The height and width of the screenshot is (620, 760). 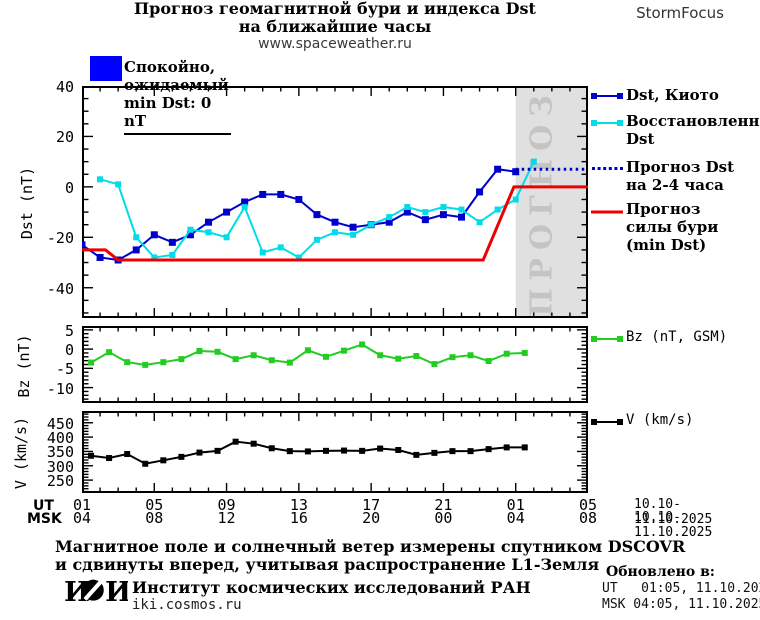 What do you see at coordinates (672, 95) in the screenshot?
I see `legend-kyoto-label: Dst, Киото` at bounding box center [672, 95].